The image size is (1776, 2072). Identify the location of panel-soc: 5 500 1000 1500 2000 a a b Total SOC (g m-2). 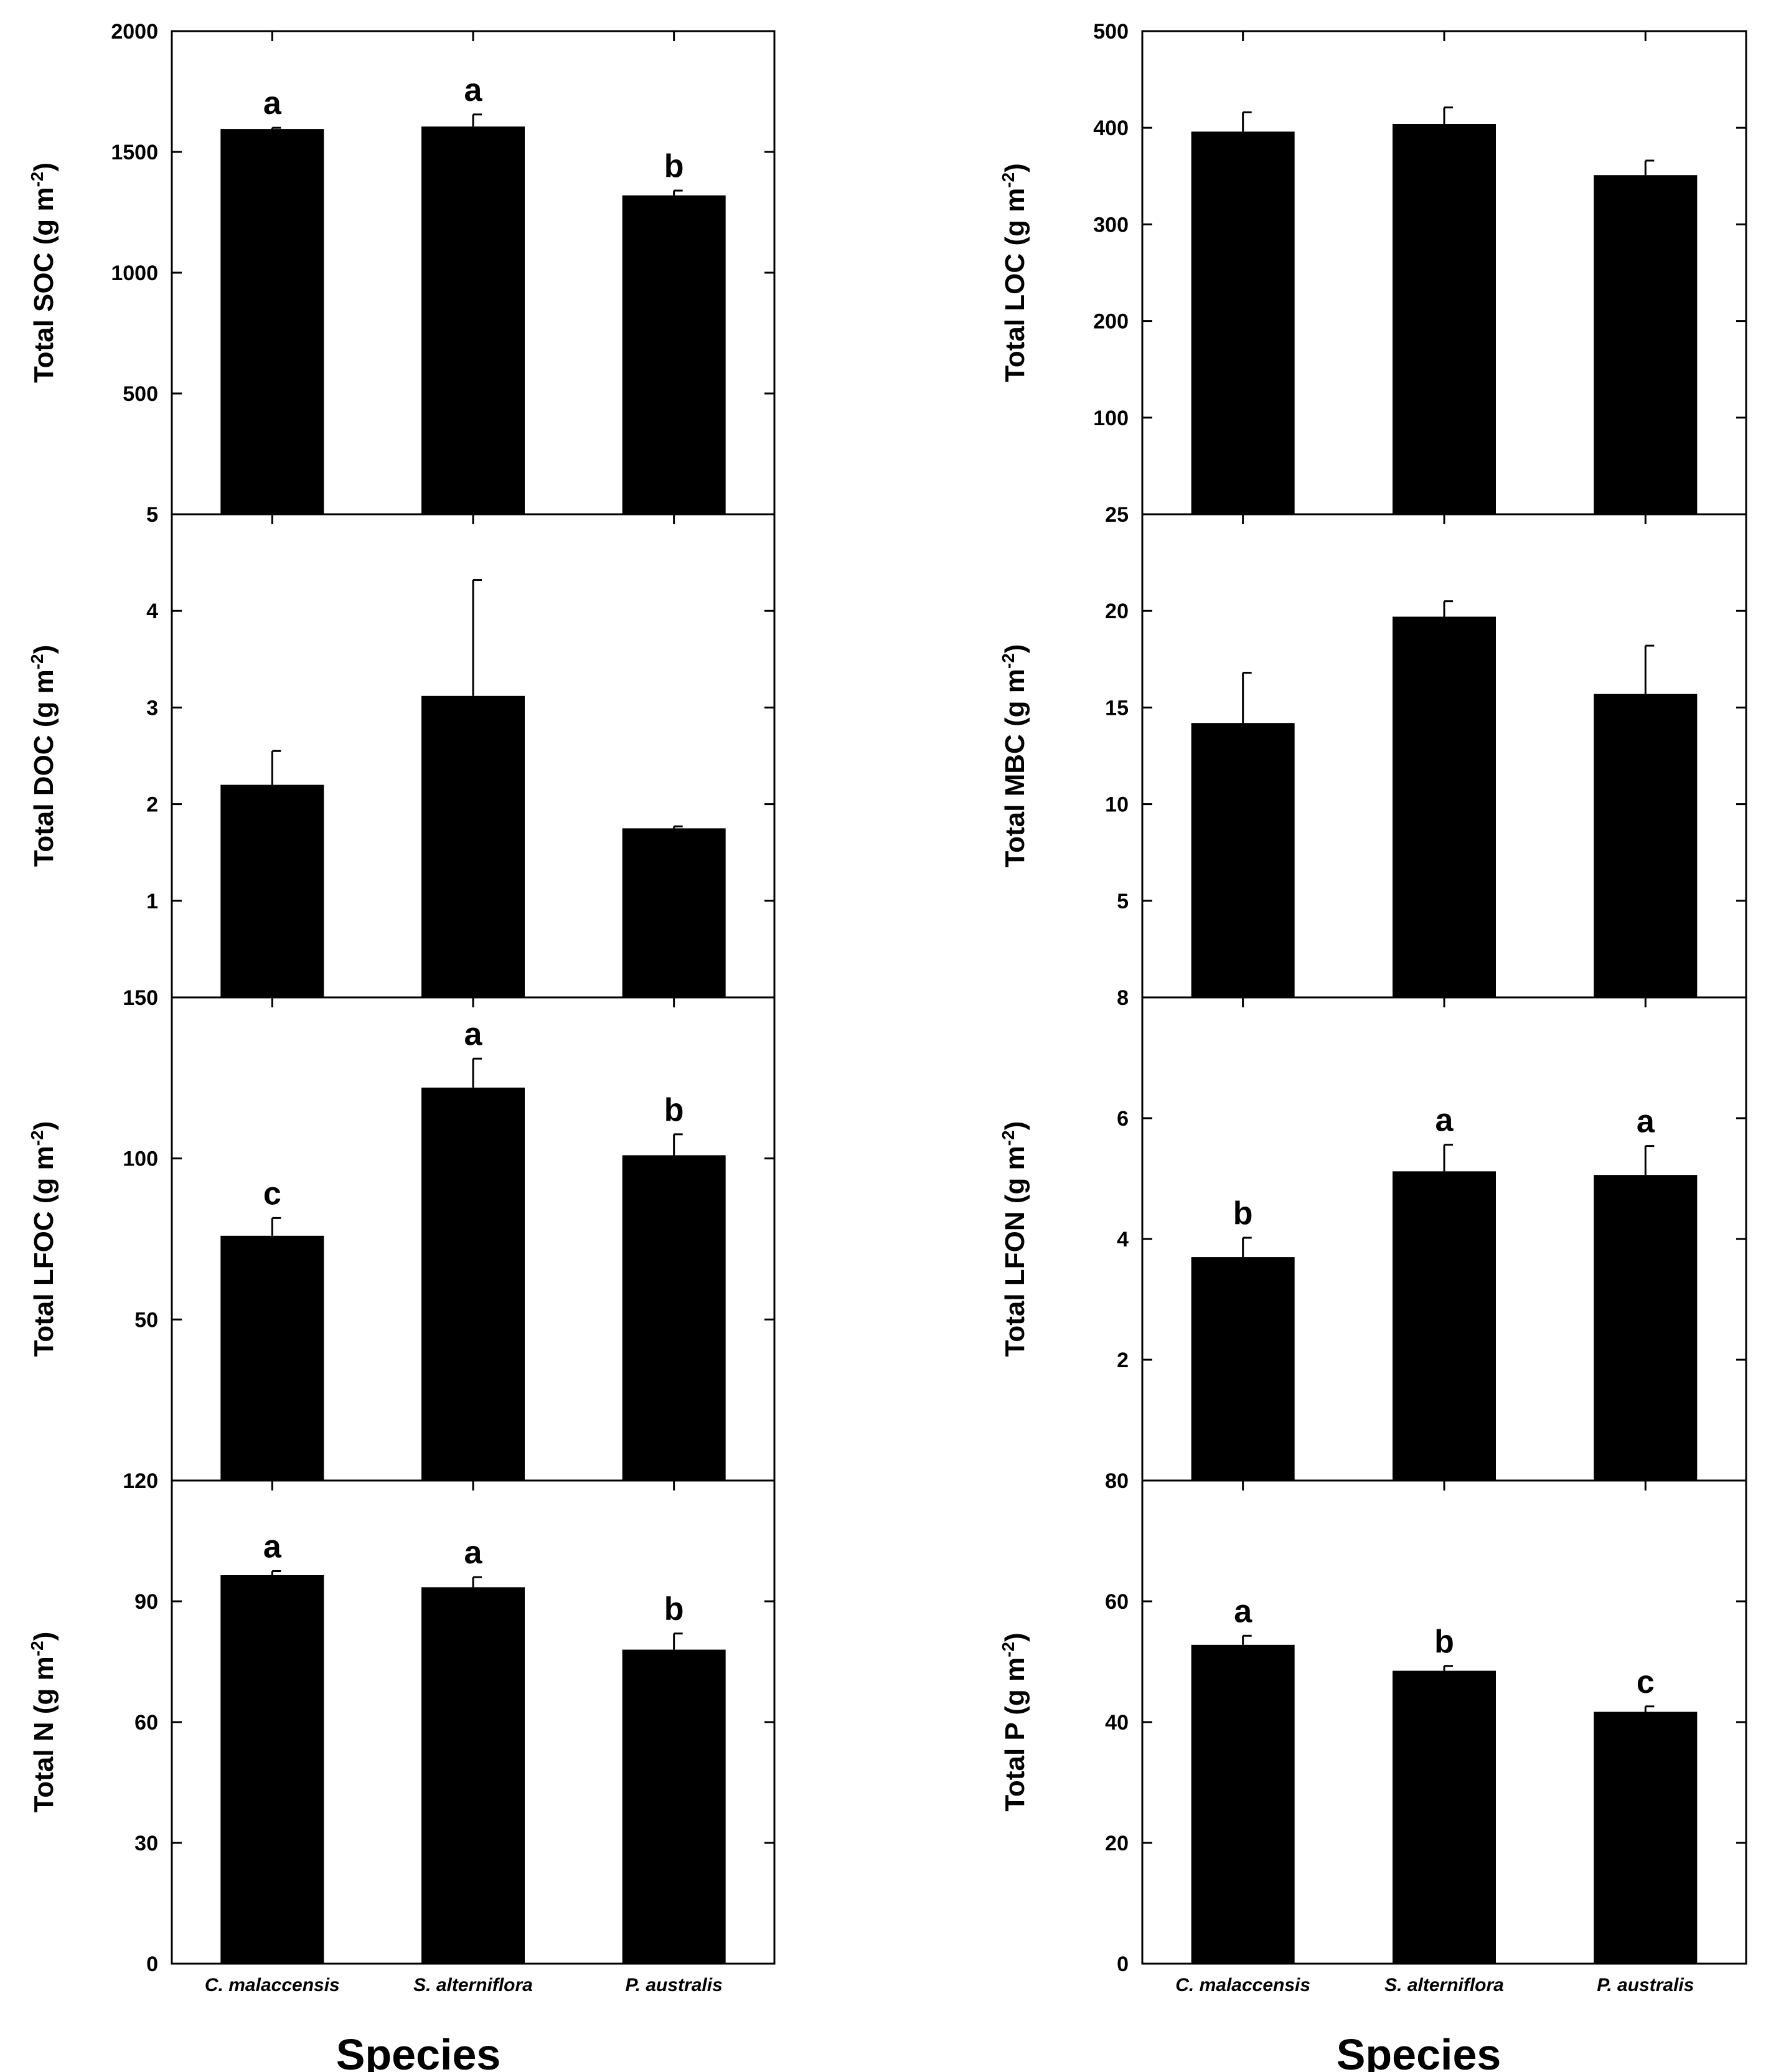
(401, 273).